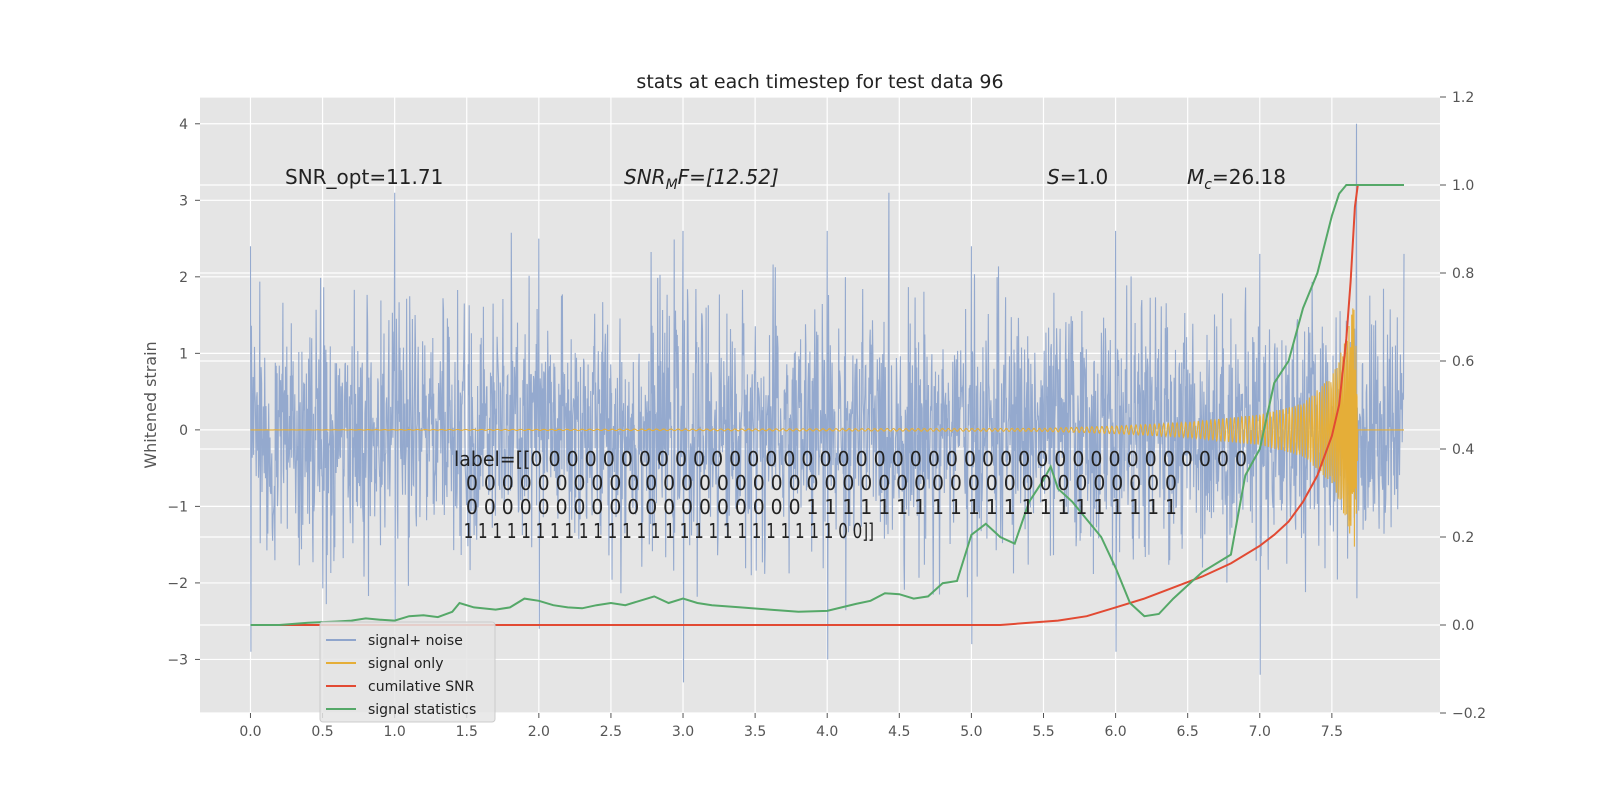  Describe the element at coordinates (611, 732) in the screenshot. I see `x-tick-label-5: 2.5` at that location.